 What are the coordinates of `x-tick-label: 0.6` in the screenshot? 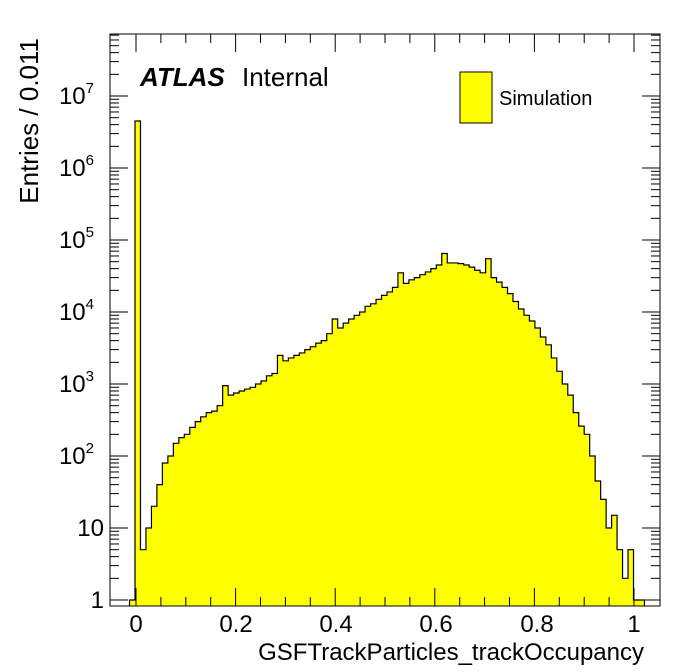 It's located at (435, 624).